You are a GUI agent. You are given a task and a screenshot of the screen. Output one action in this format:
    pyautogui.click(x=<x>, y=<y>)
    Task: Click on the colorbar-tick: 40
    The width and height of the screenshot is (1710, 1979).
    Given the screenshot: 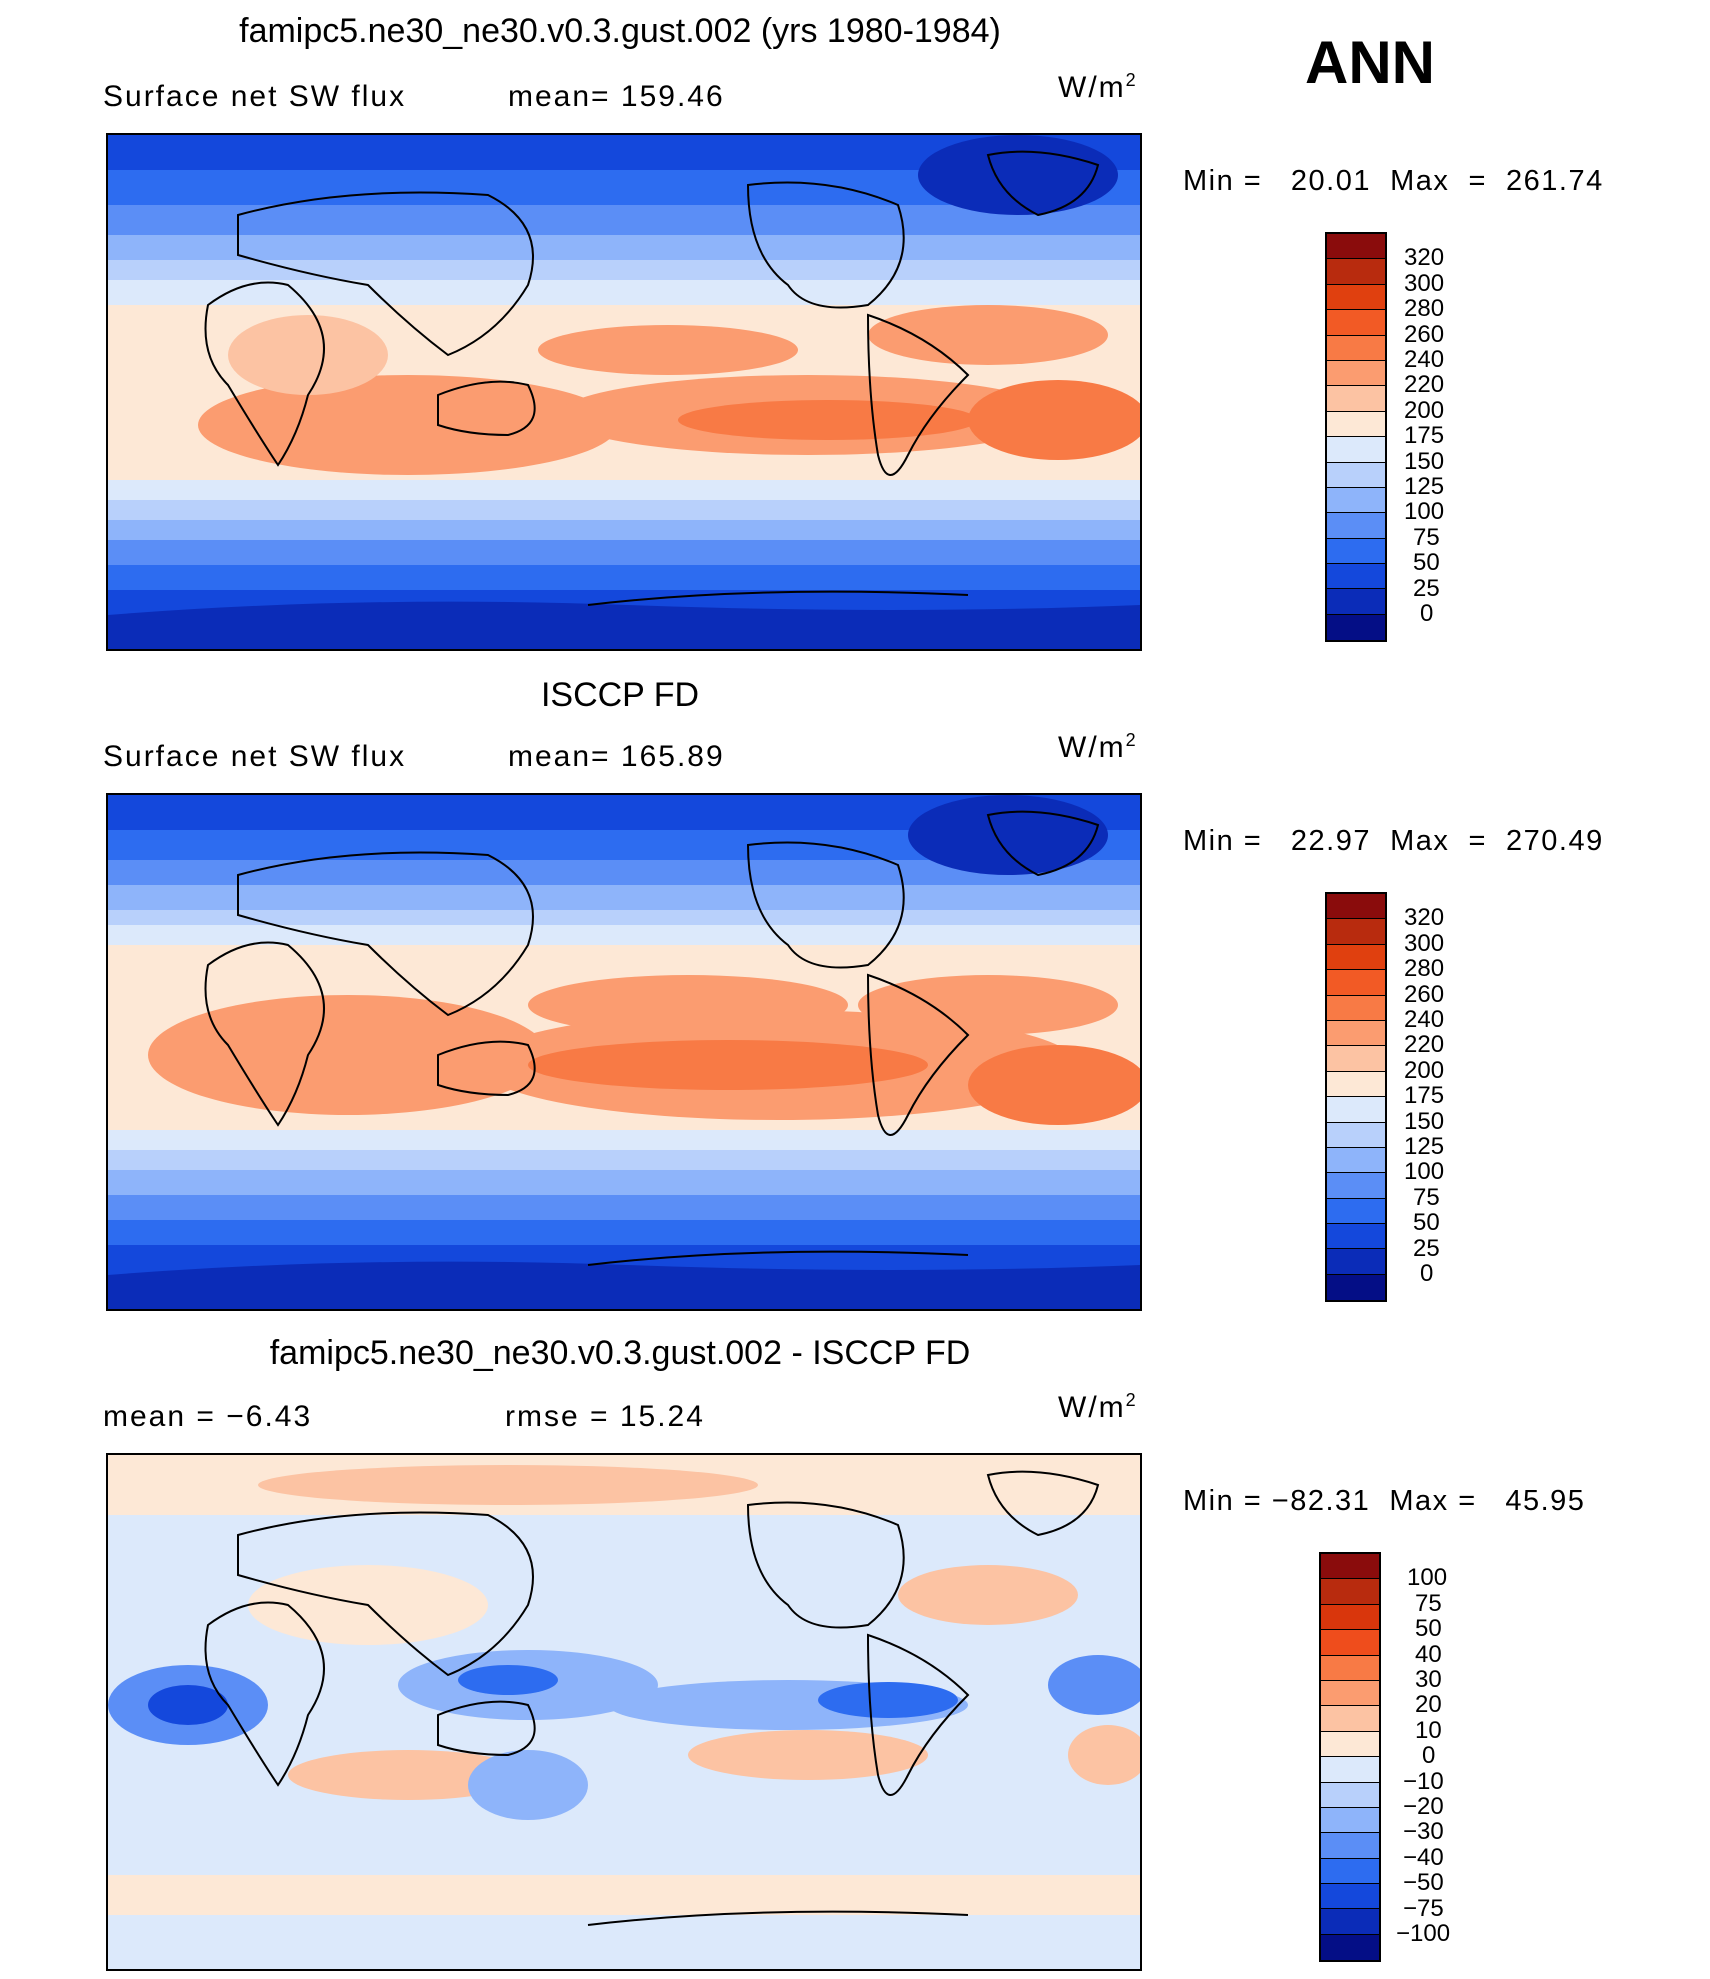 What is the action you would take?
    pyautogui.click(x=1428, y=1654)
    